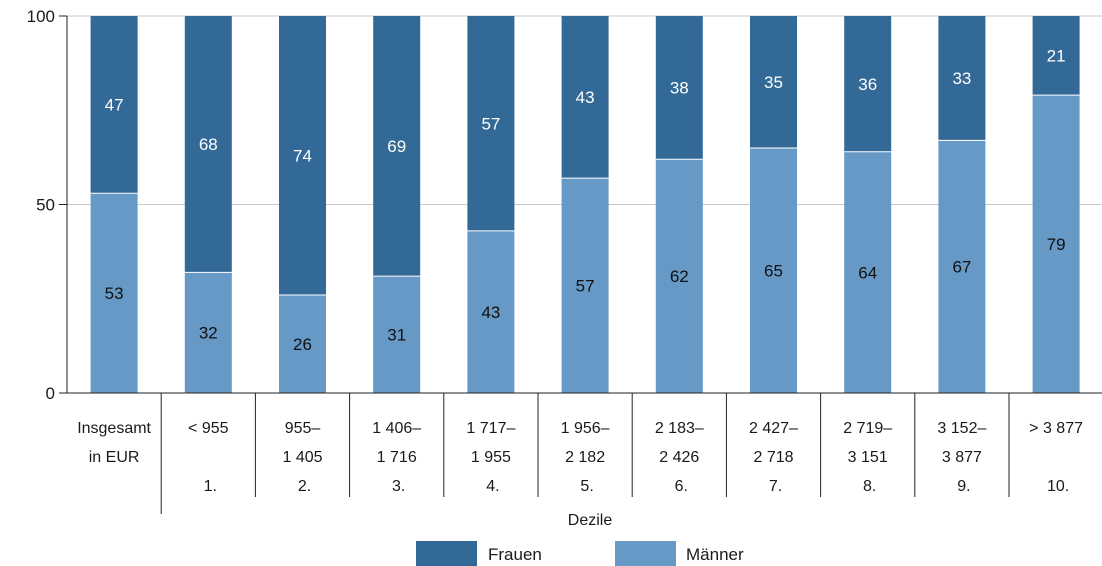 The image size is (1102, 566). Describe the element at coordinates (679, 457) in the screenshot. I see `category-label-line2: 2 426` at that location.